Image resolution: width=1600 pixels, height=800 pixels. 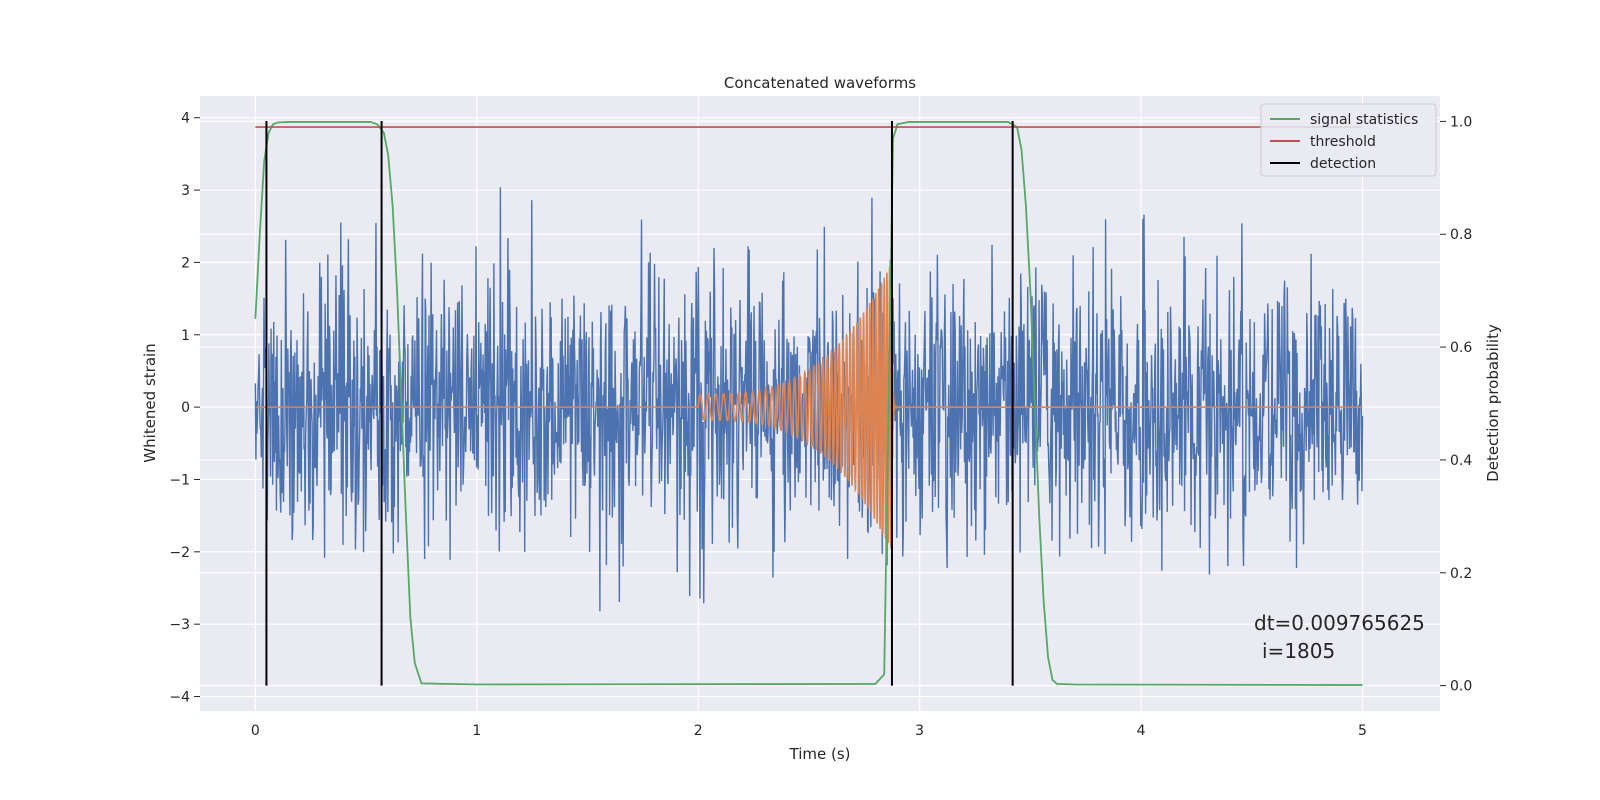 I want to click on x-tick-label: 4, so click(x=1141, y=731).